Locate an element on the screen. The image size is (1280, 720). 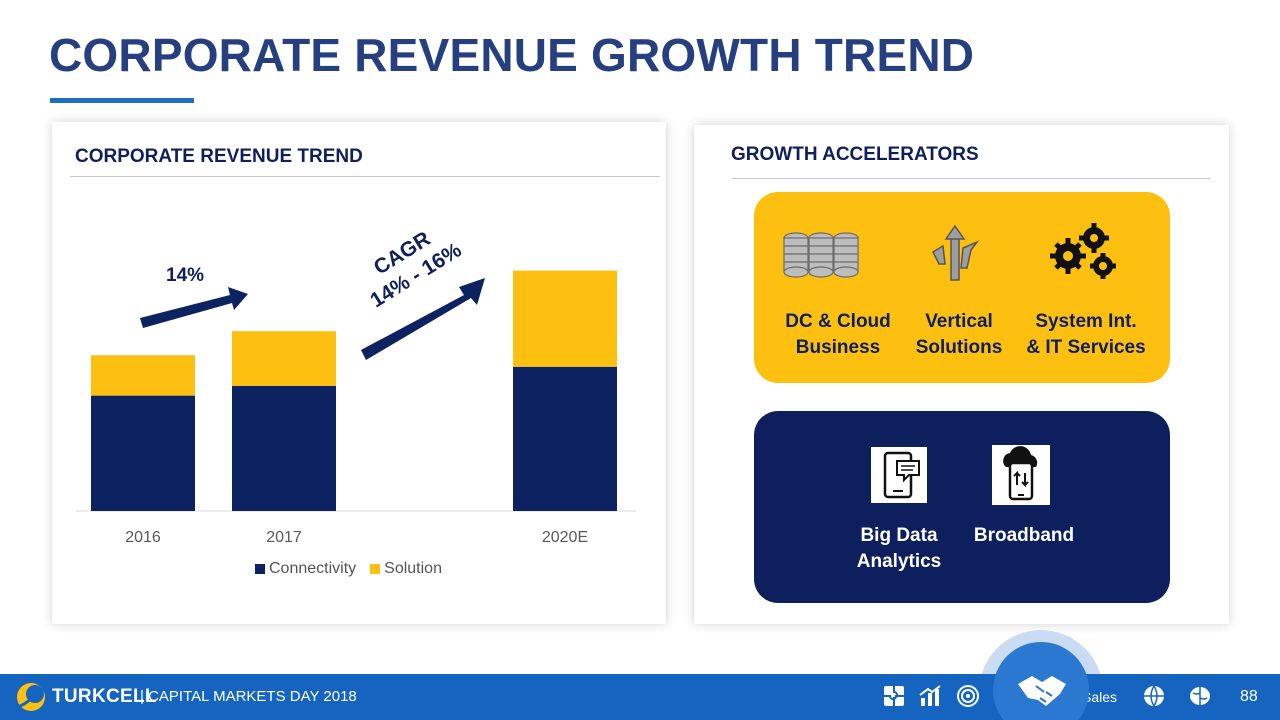
legend-solution: Solution is located at coordinates (406, 569).